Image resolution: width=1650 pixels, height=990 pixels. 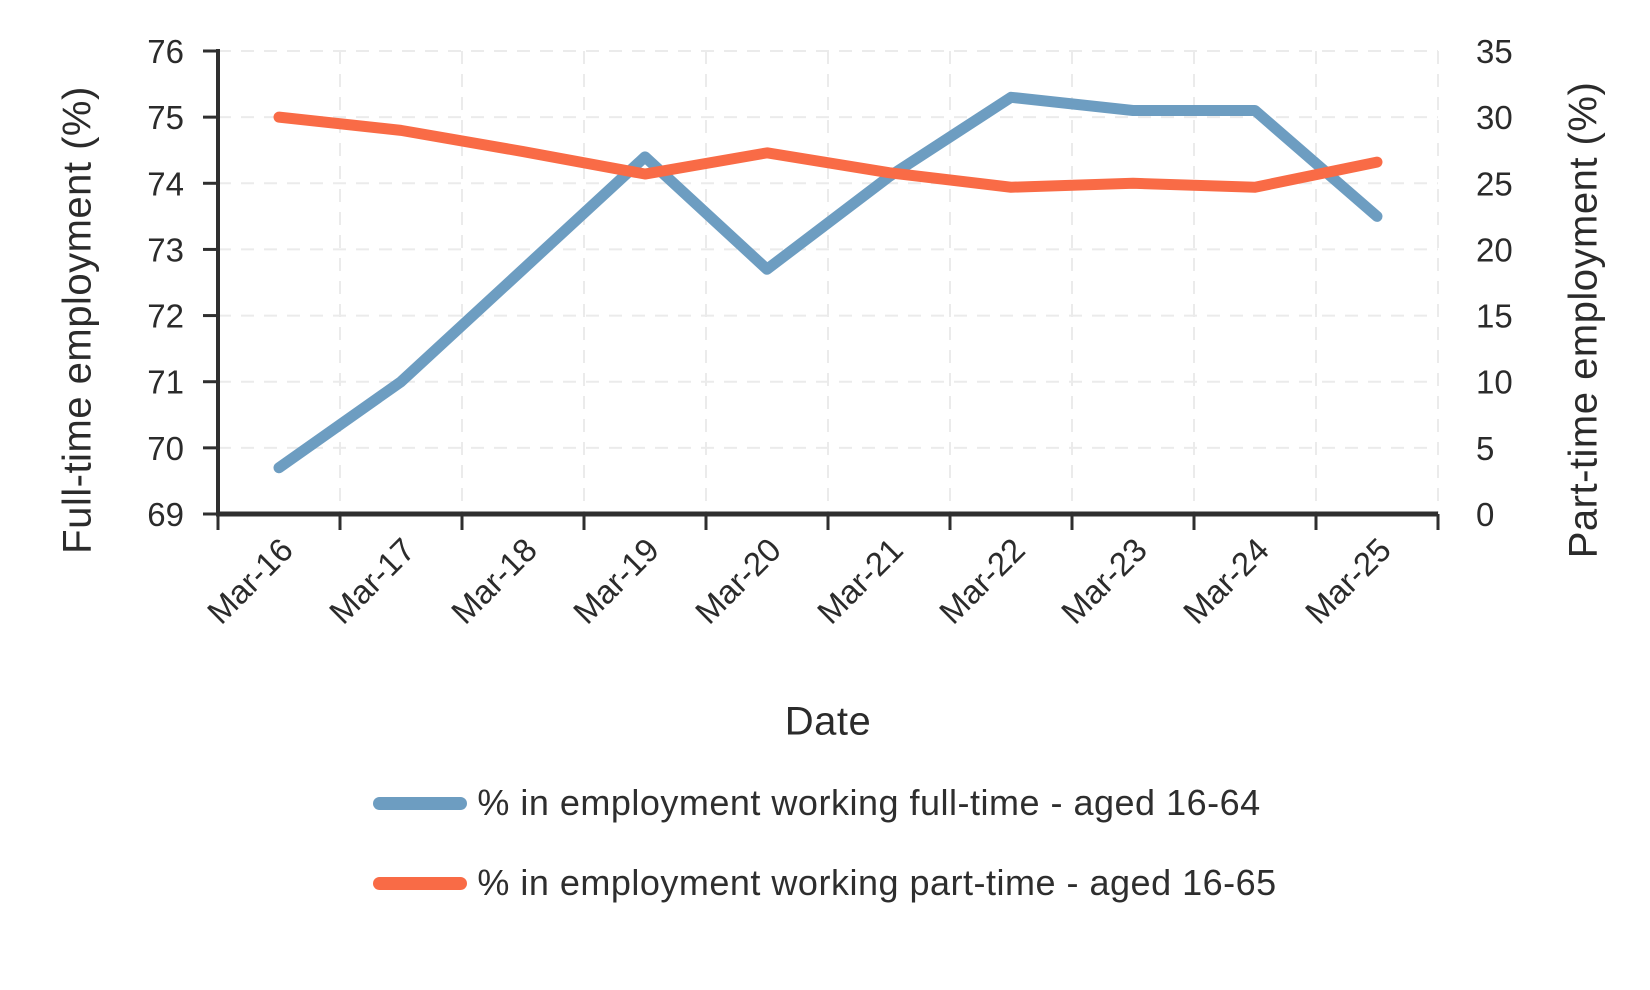 I want to click on x-axis-category-label: Mar-23, so click(x=1104, y=581).